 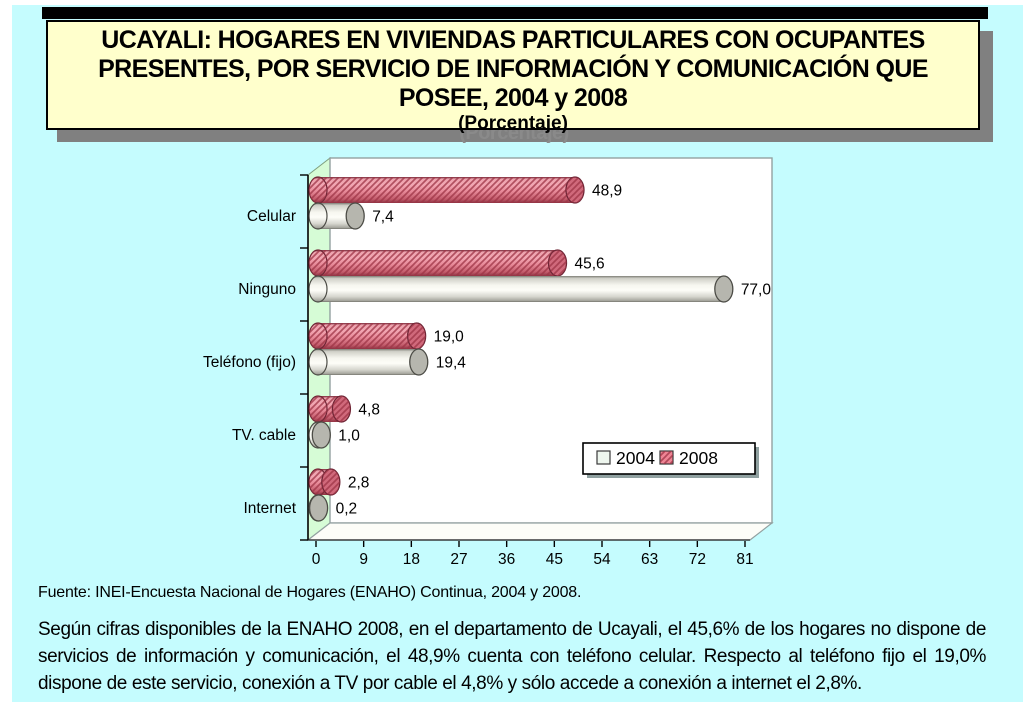 What do you see at coordinates (602, 559) in the screenshot?
I see `x-tick-label: 54` at bounding box center [602, 559].